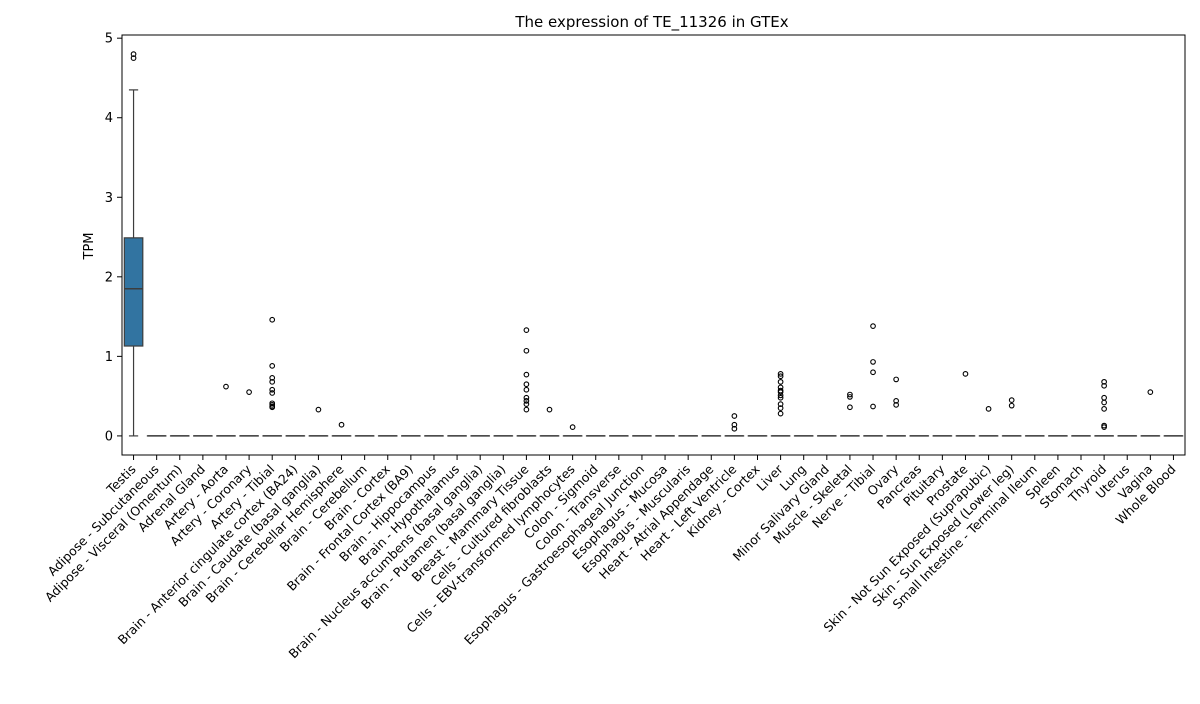 This screenshot has height=704, width=1200. Describe the element at coordinates (109, 198) in the screenshot. I see `y-tick-label: 3` at that location.